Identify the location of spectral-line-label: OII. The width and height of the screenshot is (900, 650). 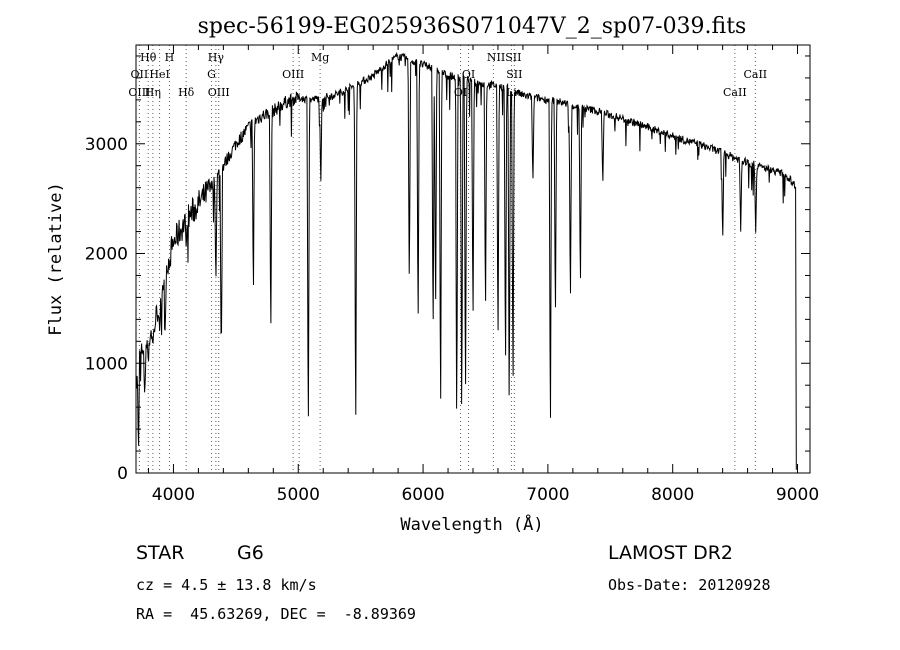
(140, 74).